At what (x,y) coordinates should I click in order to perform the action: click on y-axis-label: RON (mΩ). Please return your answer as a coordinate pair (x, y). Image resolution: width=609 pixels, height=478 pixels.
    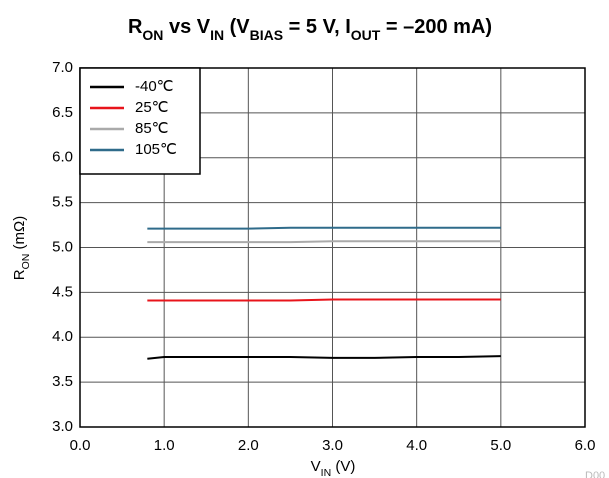
    Looking at the image, I should click on (21, 248).